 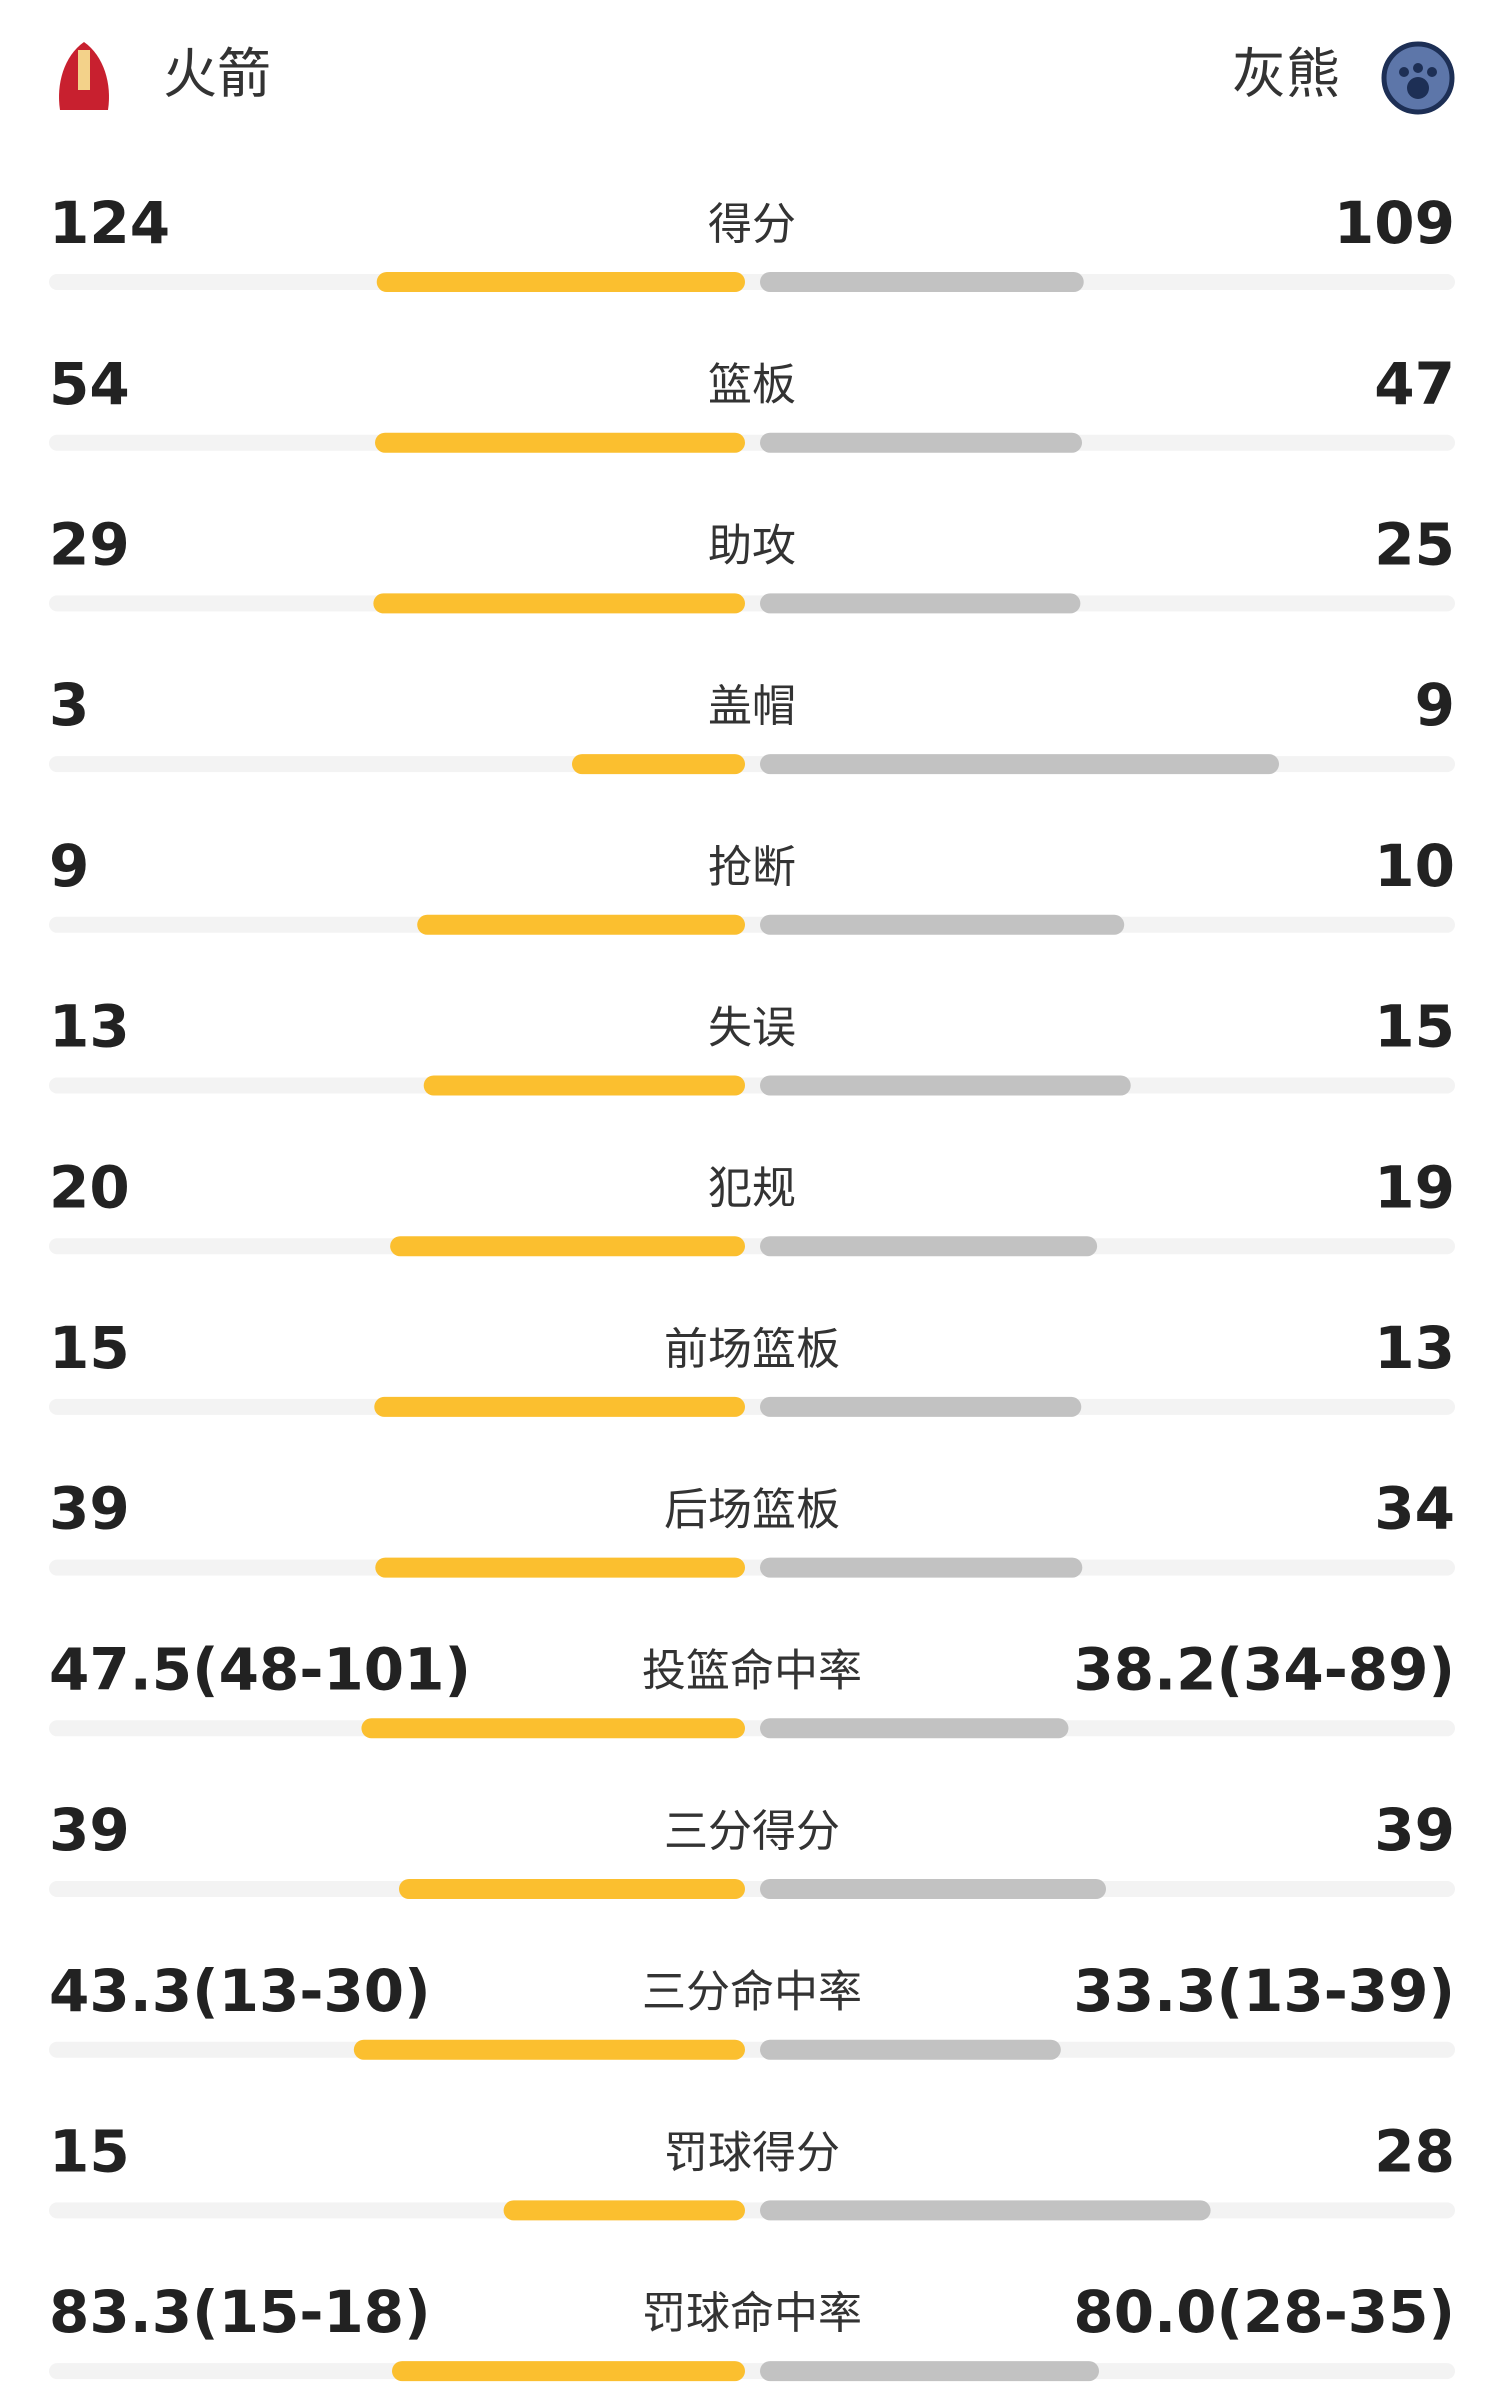 What do you see at coordinates (109, 223) in the screenshot?
I see `home-value: 124` at bounding box center [109, 223].